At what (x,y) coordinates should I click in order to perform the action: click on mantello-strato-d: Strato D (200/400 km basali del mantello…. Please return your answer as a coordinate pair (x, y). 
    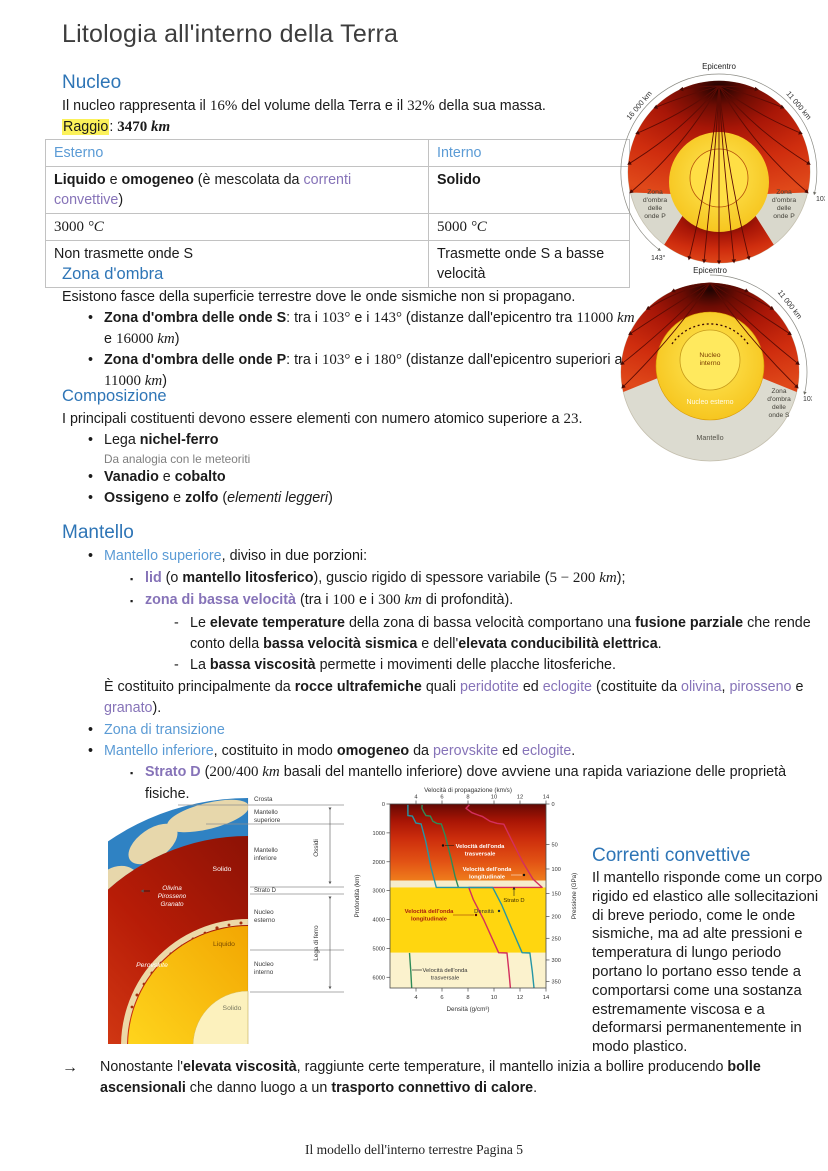
    Looking at the image, I should click on (466, 783).